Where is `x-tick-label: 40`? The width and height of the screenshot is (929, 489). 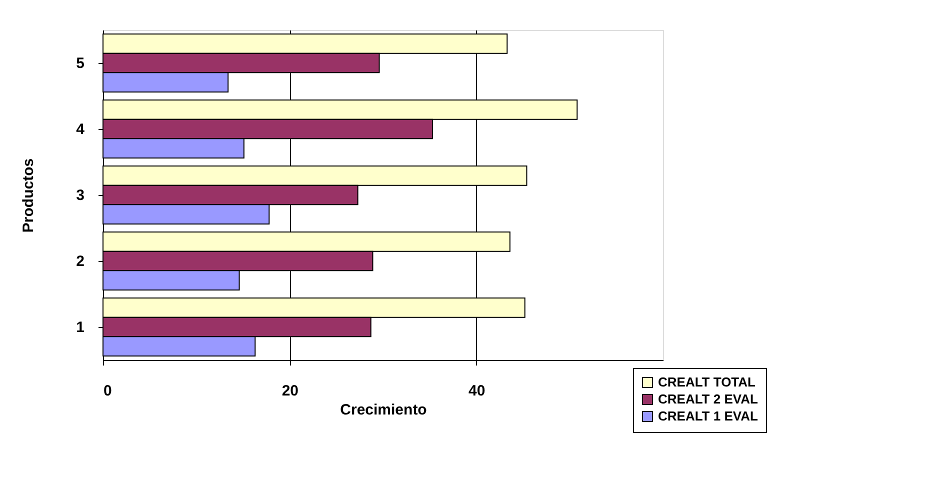 x-tick-label: 40 is located at coordinates (477, 391).